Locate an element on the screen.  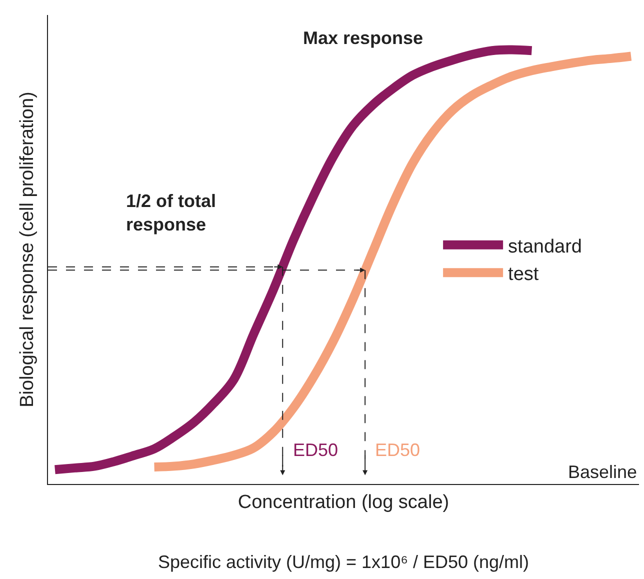
annotation: Baseline is located at coordinates (603, 472).